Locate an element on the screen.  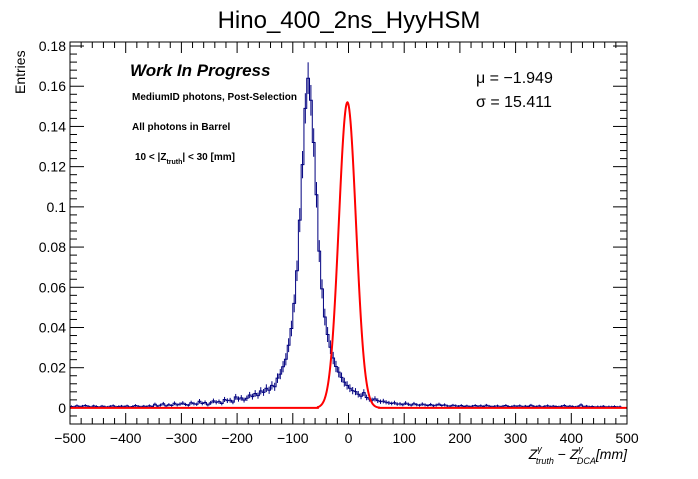
x-axis-label-z2: Z is located at coordinates (574, 454).